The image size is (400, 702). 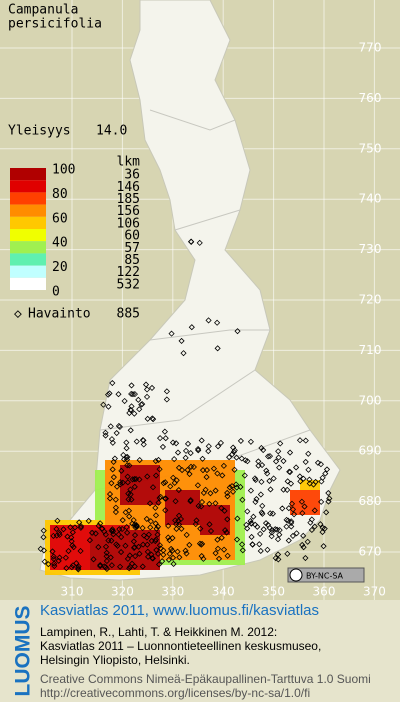 I want to click on x-axis-label: 340, so click(x=223, y=592).